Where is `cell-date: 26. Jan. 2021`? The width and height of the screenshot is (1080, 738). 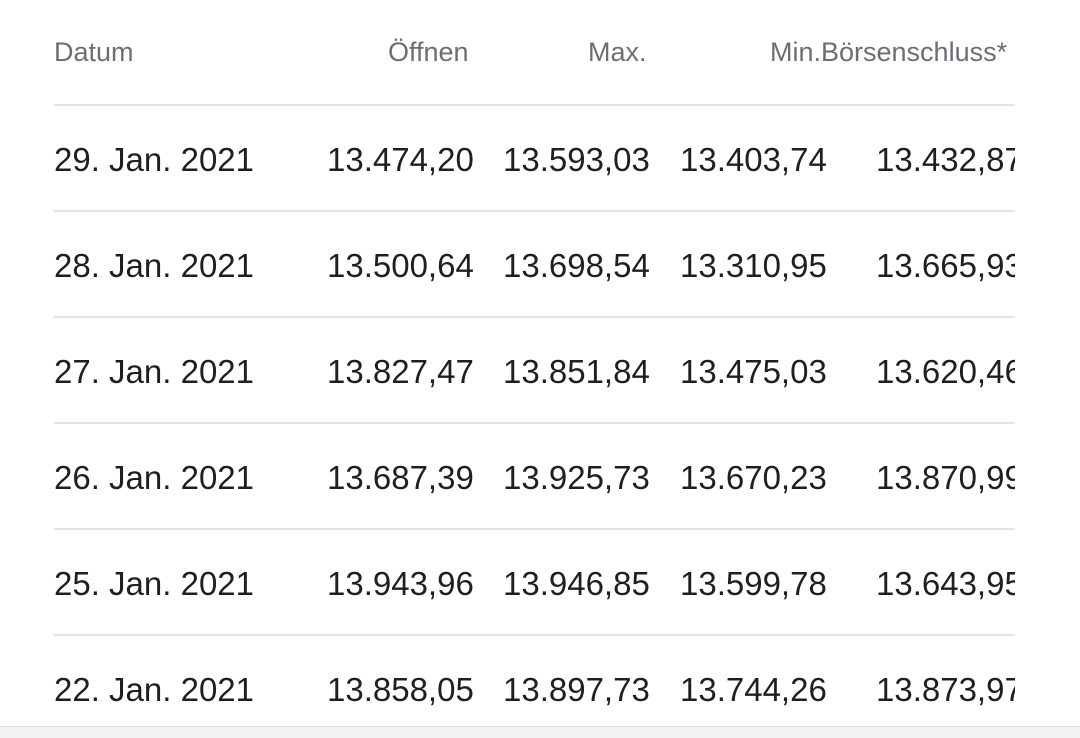 cell-date: 26. Jan. 2021 is located at coordinates (154, 477).